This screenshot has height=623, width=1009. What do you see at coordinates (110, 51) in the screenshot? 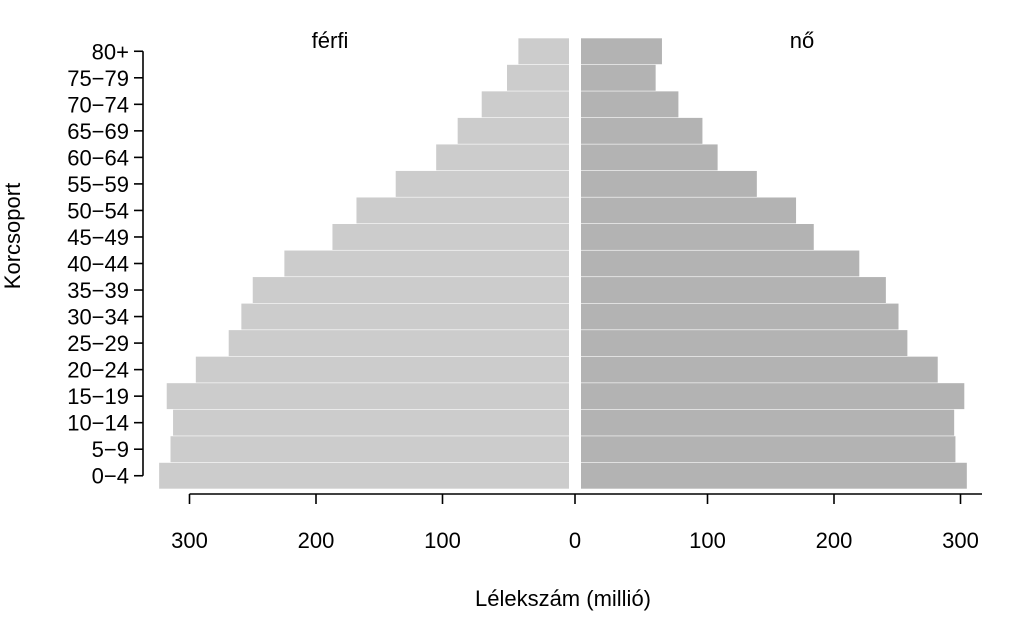
I see `y-tick-label: 80+` at bounding box center [110, 51].